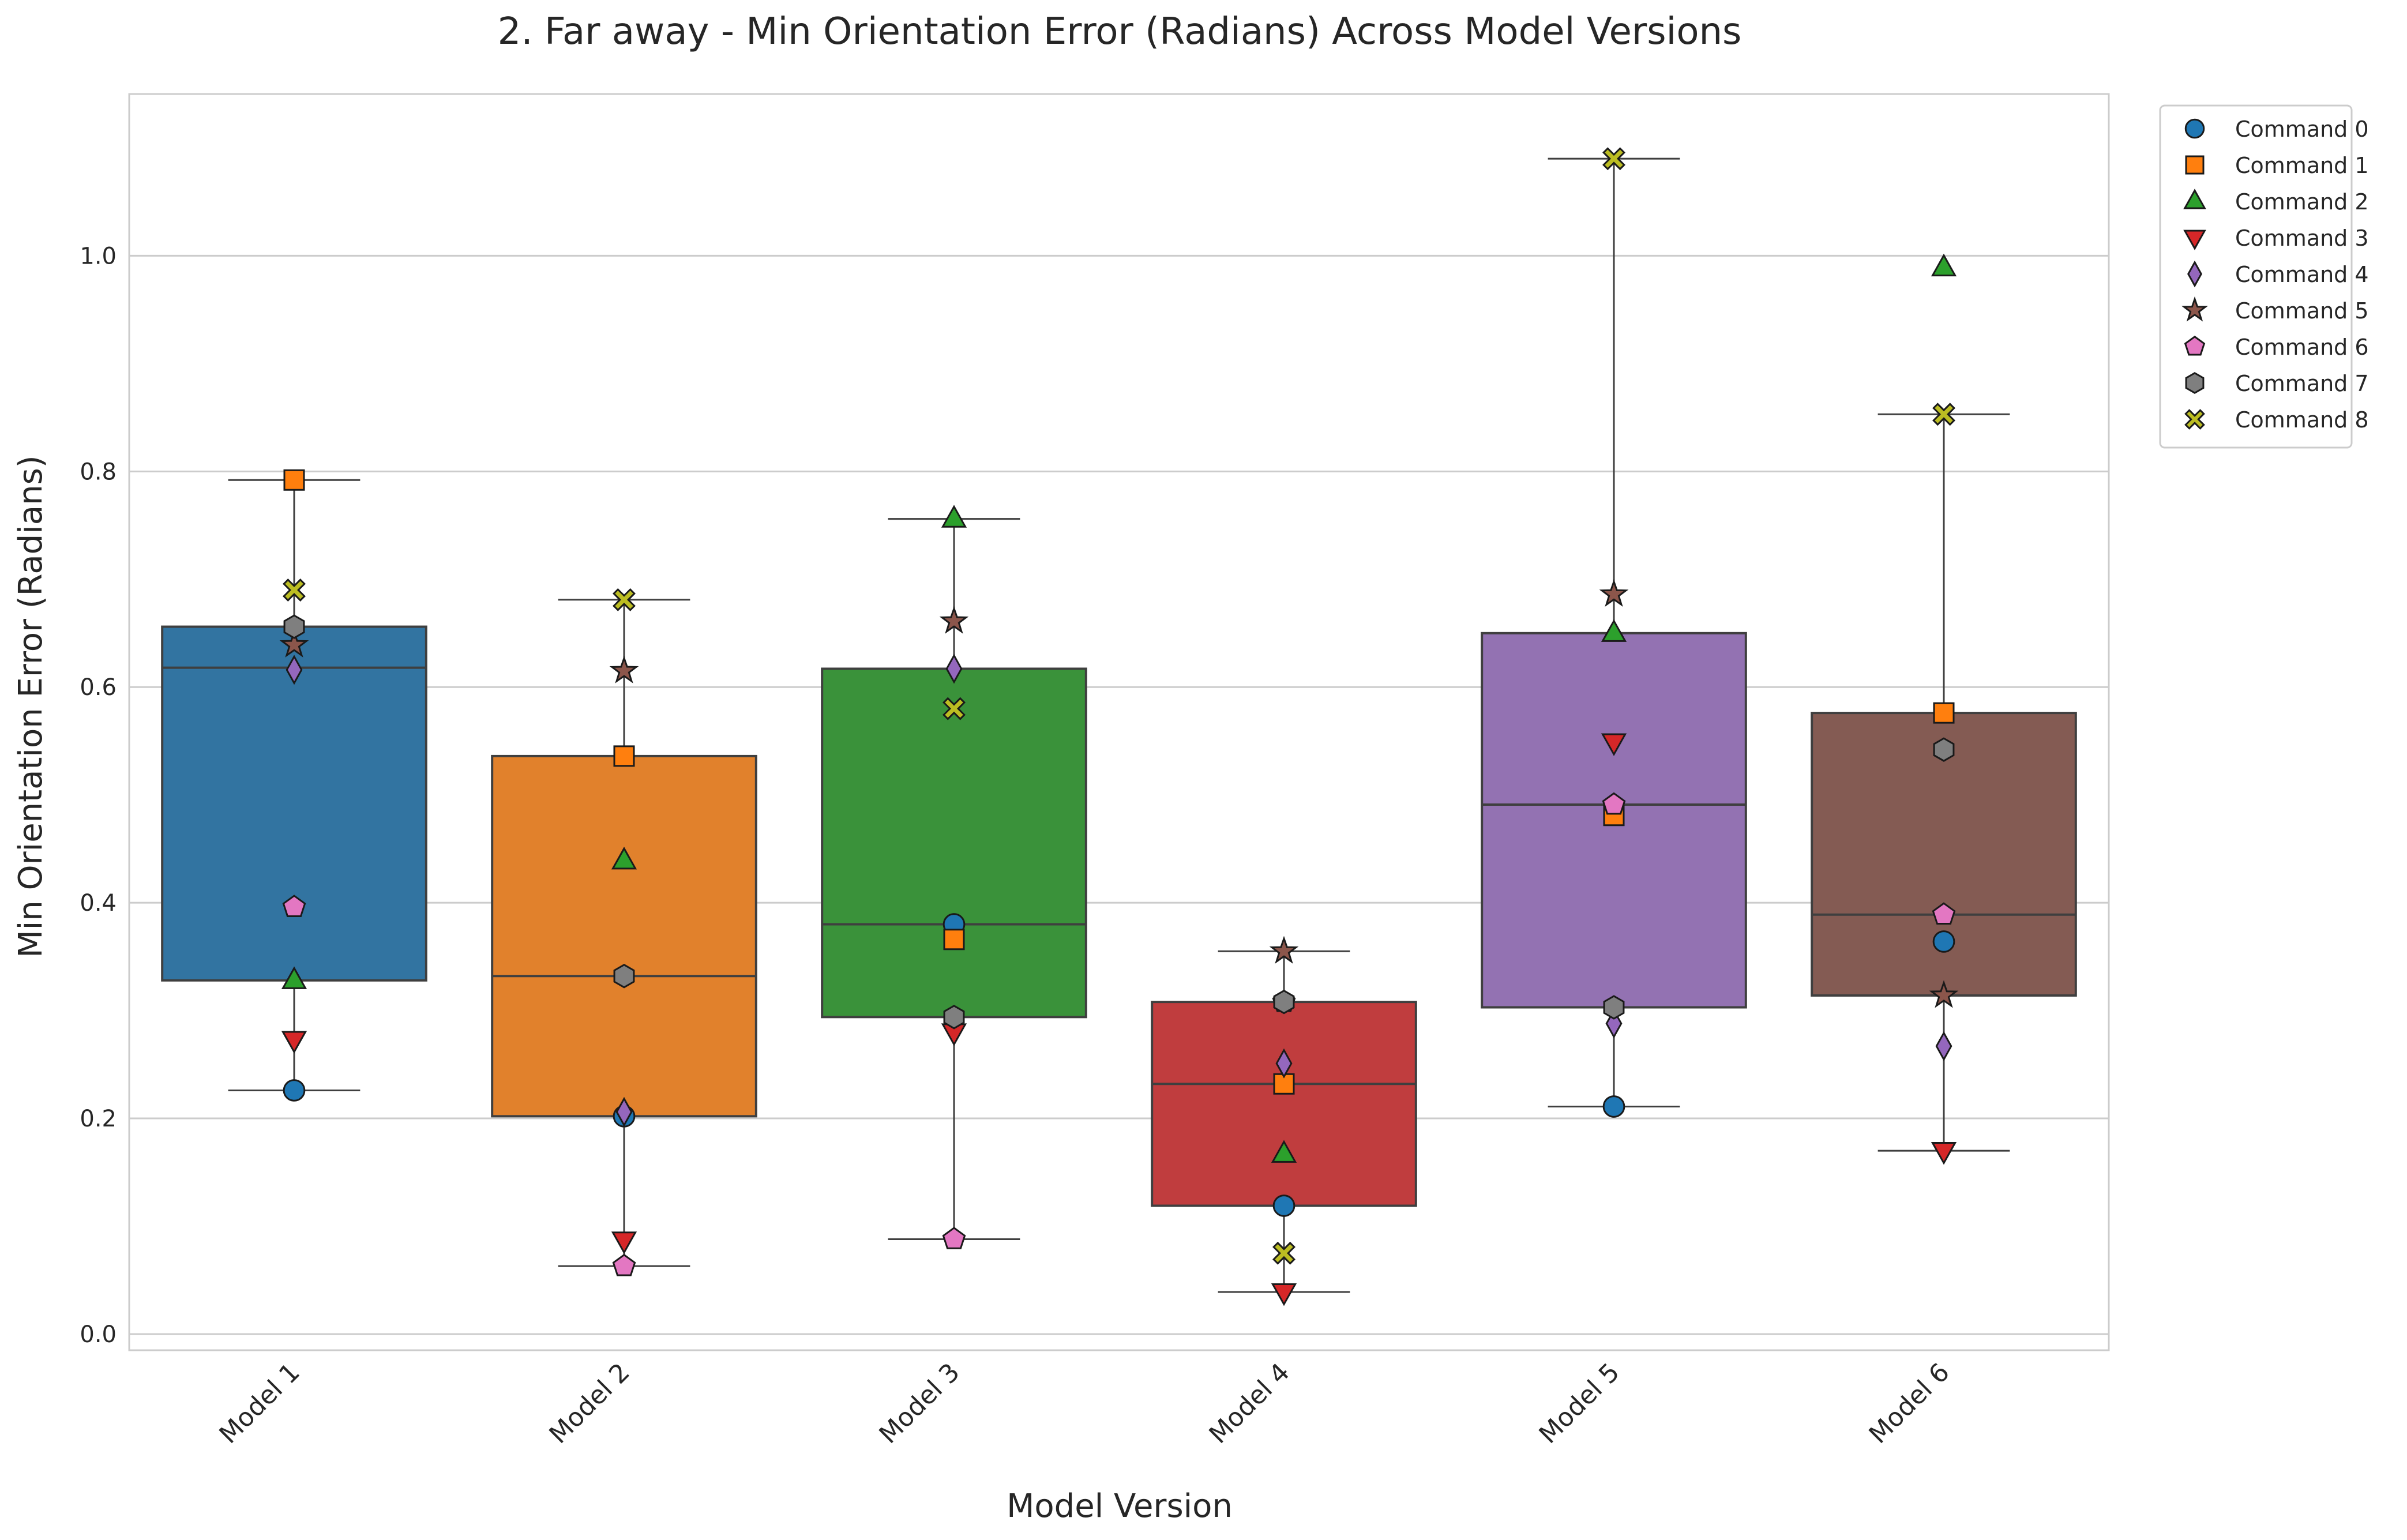  Describe the element at coordinates (1120, 1506) in the screenshot. I see `x-axis-label: Model Version` at that location.